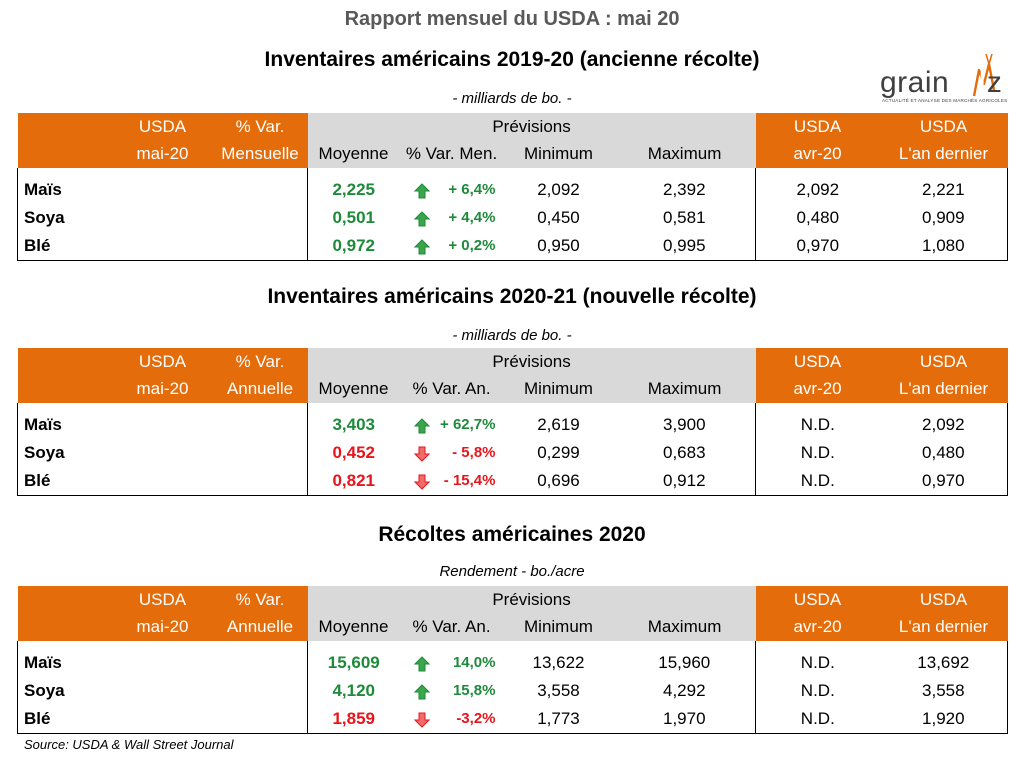 This screenshot has height=768, width=1024. Describe the element at coordinates (65, 218) in the screenshot. I see `product-name: Soya` at that location.